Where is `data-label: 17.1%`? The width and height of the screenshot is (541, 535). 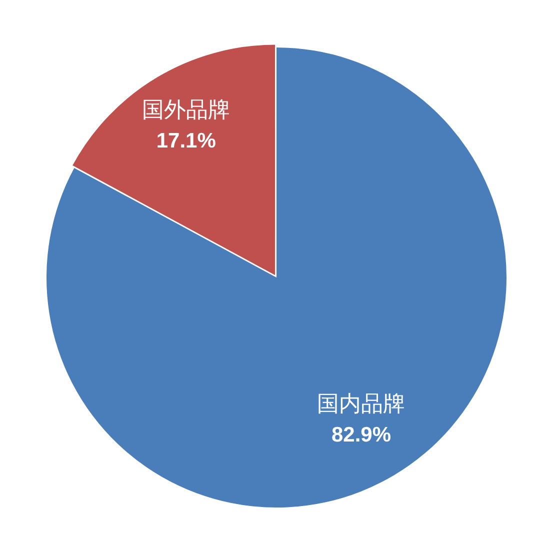 data-label: 17.1% is located at coordinates (186, 141).